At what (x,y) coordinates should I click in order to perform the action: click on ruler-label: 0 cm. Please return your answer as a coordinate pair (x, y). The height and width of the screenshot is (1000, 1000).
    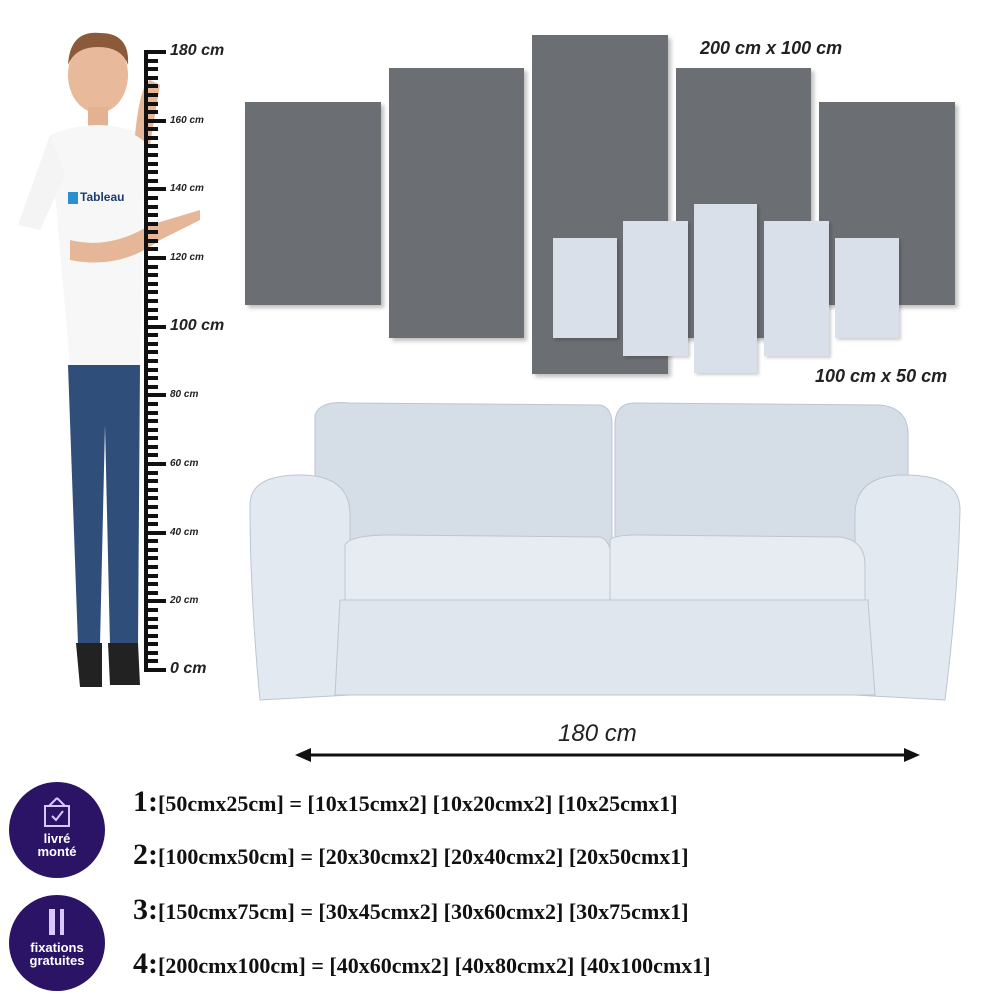
    Looking at the image, I should click on (188, 668).